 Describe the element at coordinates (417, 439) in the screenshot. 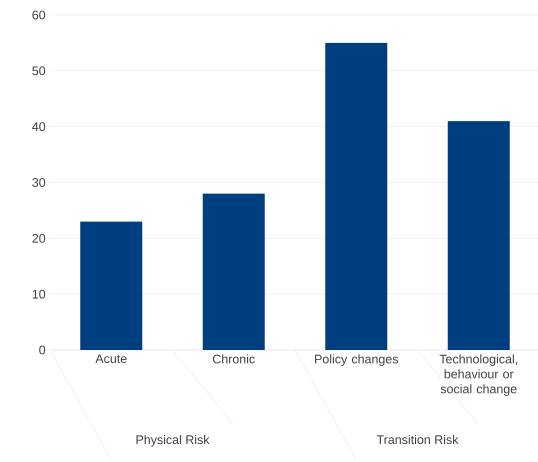

I see `text: Transition Risk` at that location.